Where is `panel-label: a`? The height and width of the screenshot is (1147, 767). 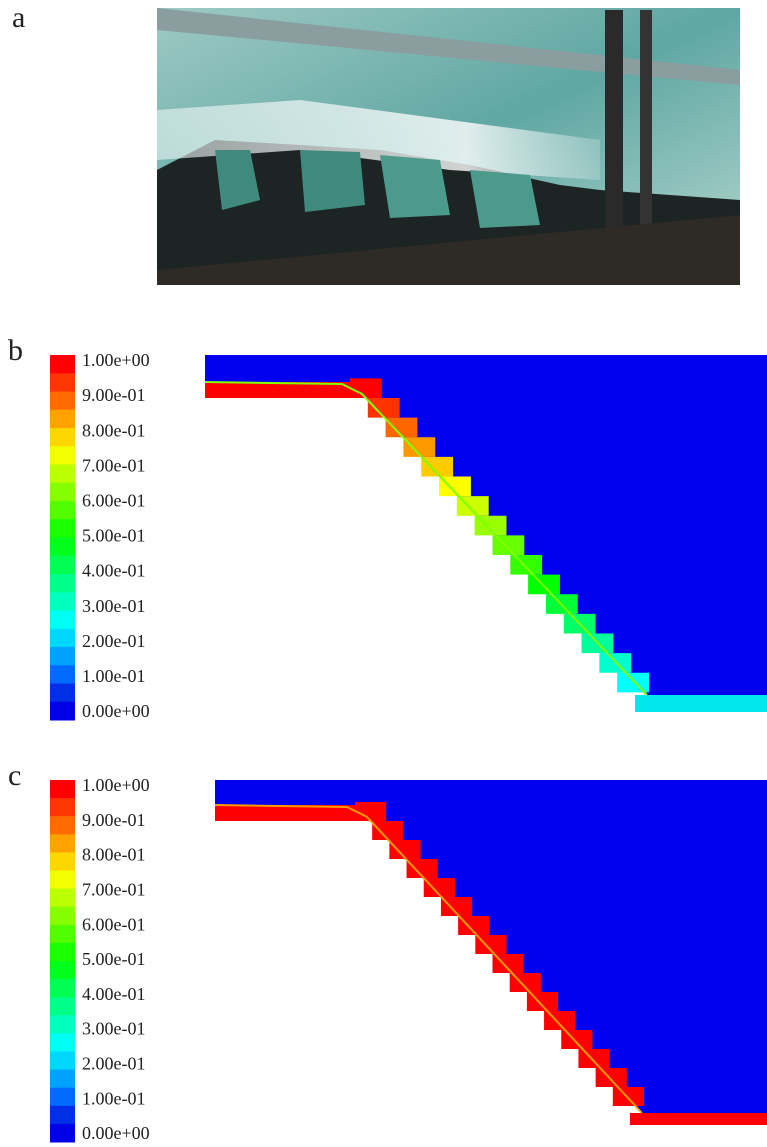 panel-label: a is located at coordinates (18, 17).